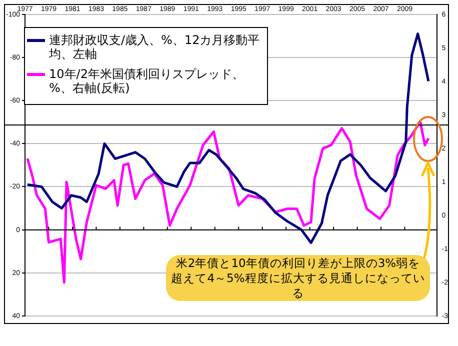  Describe the element at coordinates (155, 47) in the screenshot. I see `legend-label: 連邦財政収支/歳入、%、12カ月移動平均、左軸` at that location.